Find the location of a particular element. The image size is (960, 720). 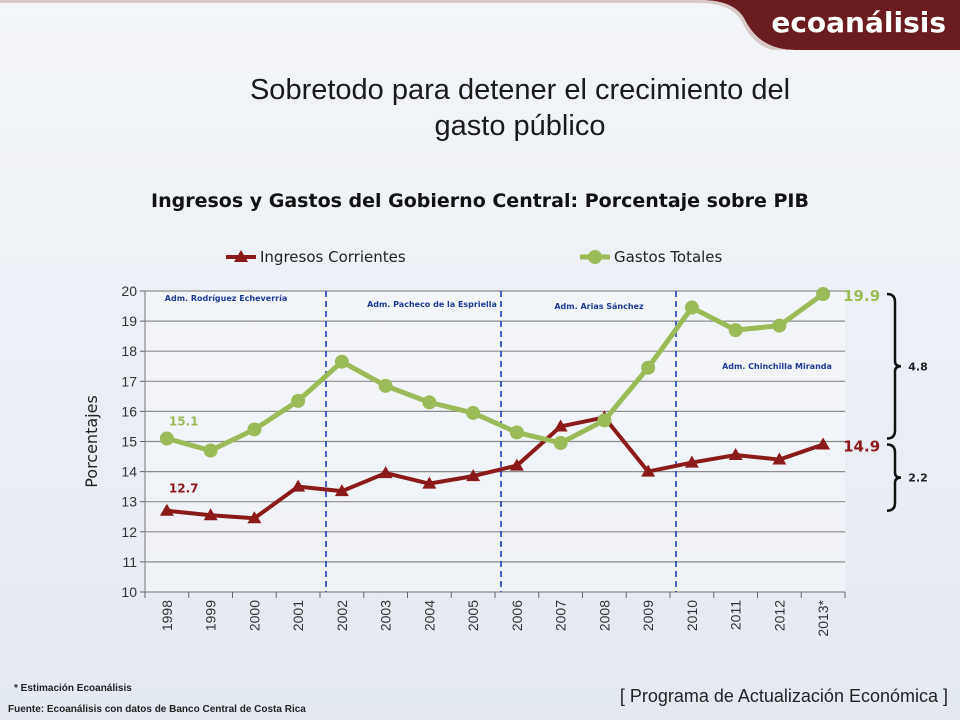

point-gastos-totales-2006 is located at coordinates (516, 432).